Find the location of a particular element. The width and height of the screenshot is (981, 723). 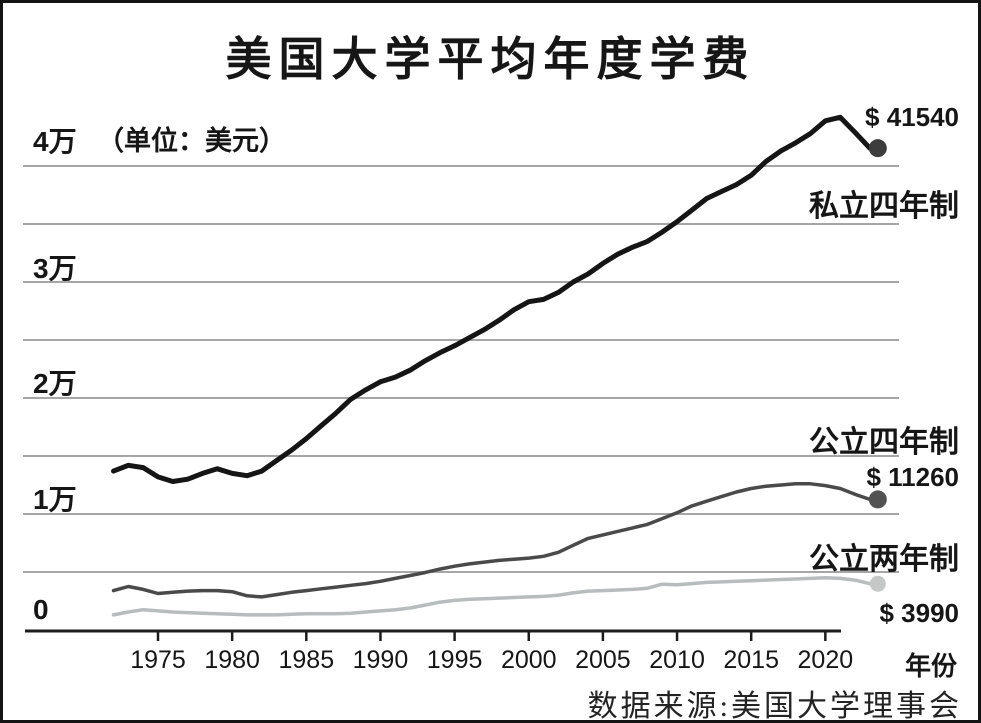

x-axis-tick-label: 2010 is located at coordinates (677, 660).